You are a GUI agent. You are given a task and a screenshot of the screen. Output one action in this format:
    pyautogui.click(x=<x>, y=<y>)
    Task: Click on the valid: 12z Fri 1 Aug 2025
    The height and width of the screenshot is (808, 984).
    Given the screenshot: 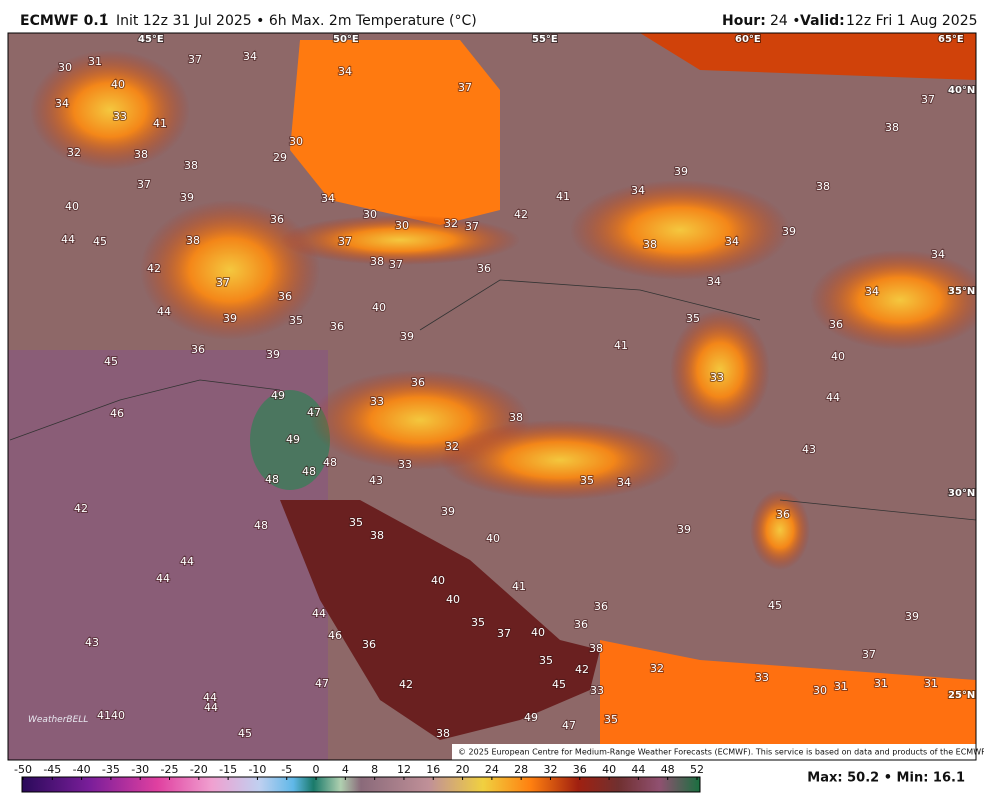 What is the action you would take?
    pyautogui.click(x=912, y=21)
    